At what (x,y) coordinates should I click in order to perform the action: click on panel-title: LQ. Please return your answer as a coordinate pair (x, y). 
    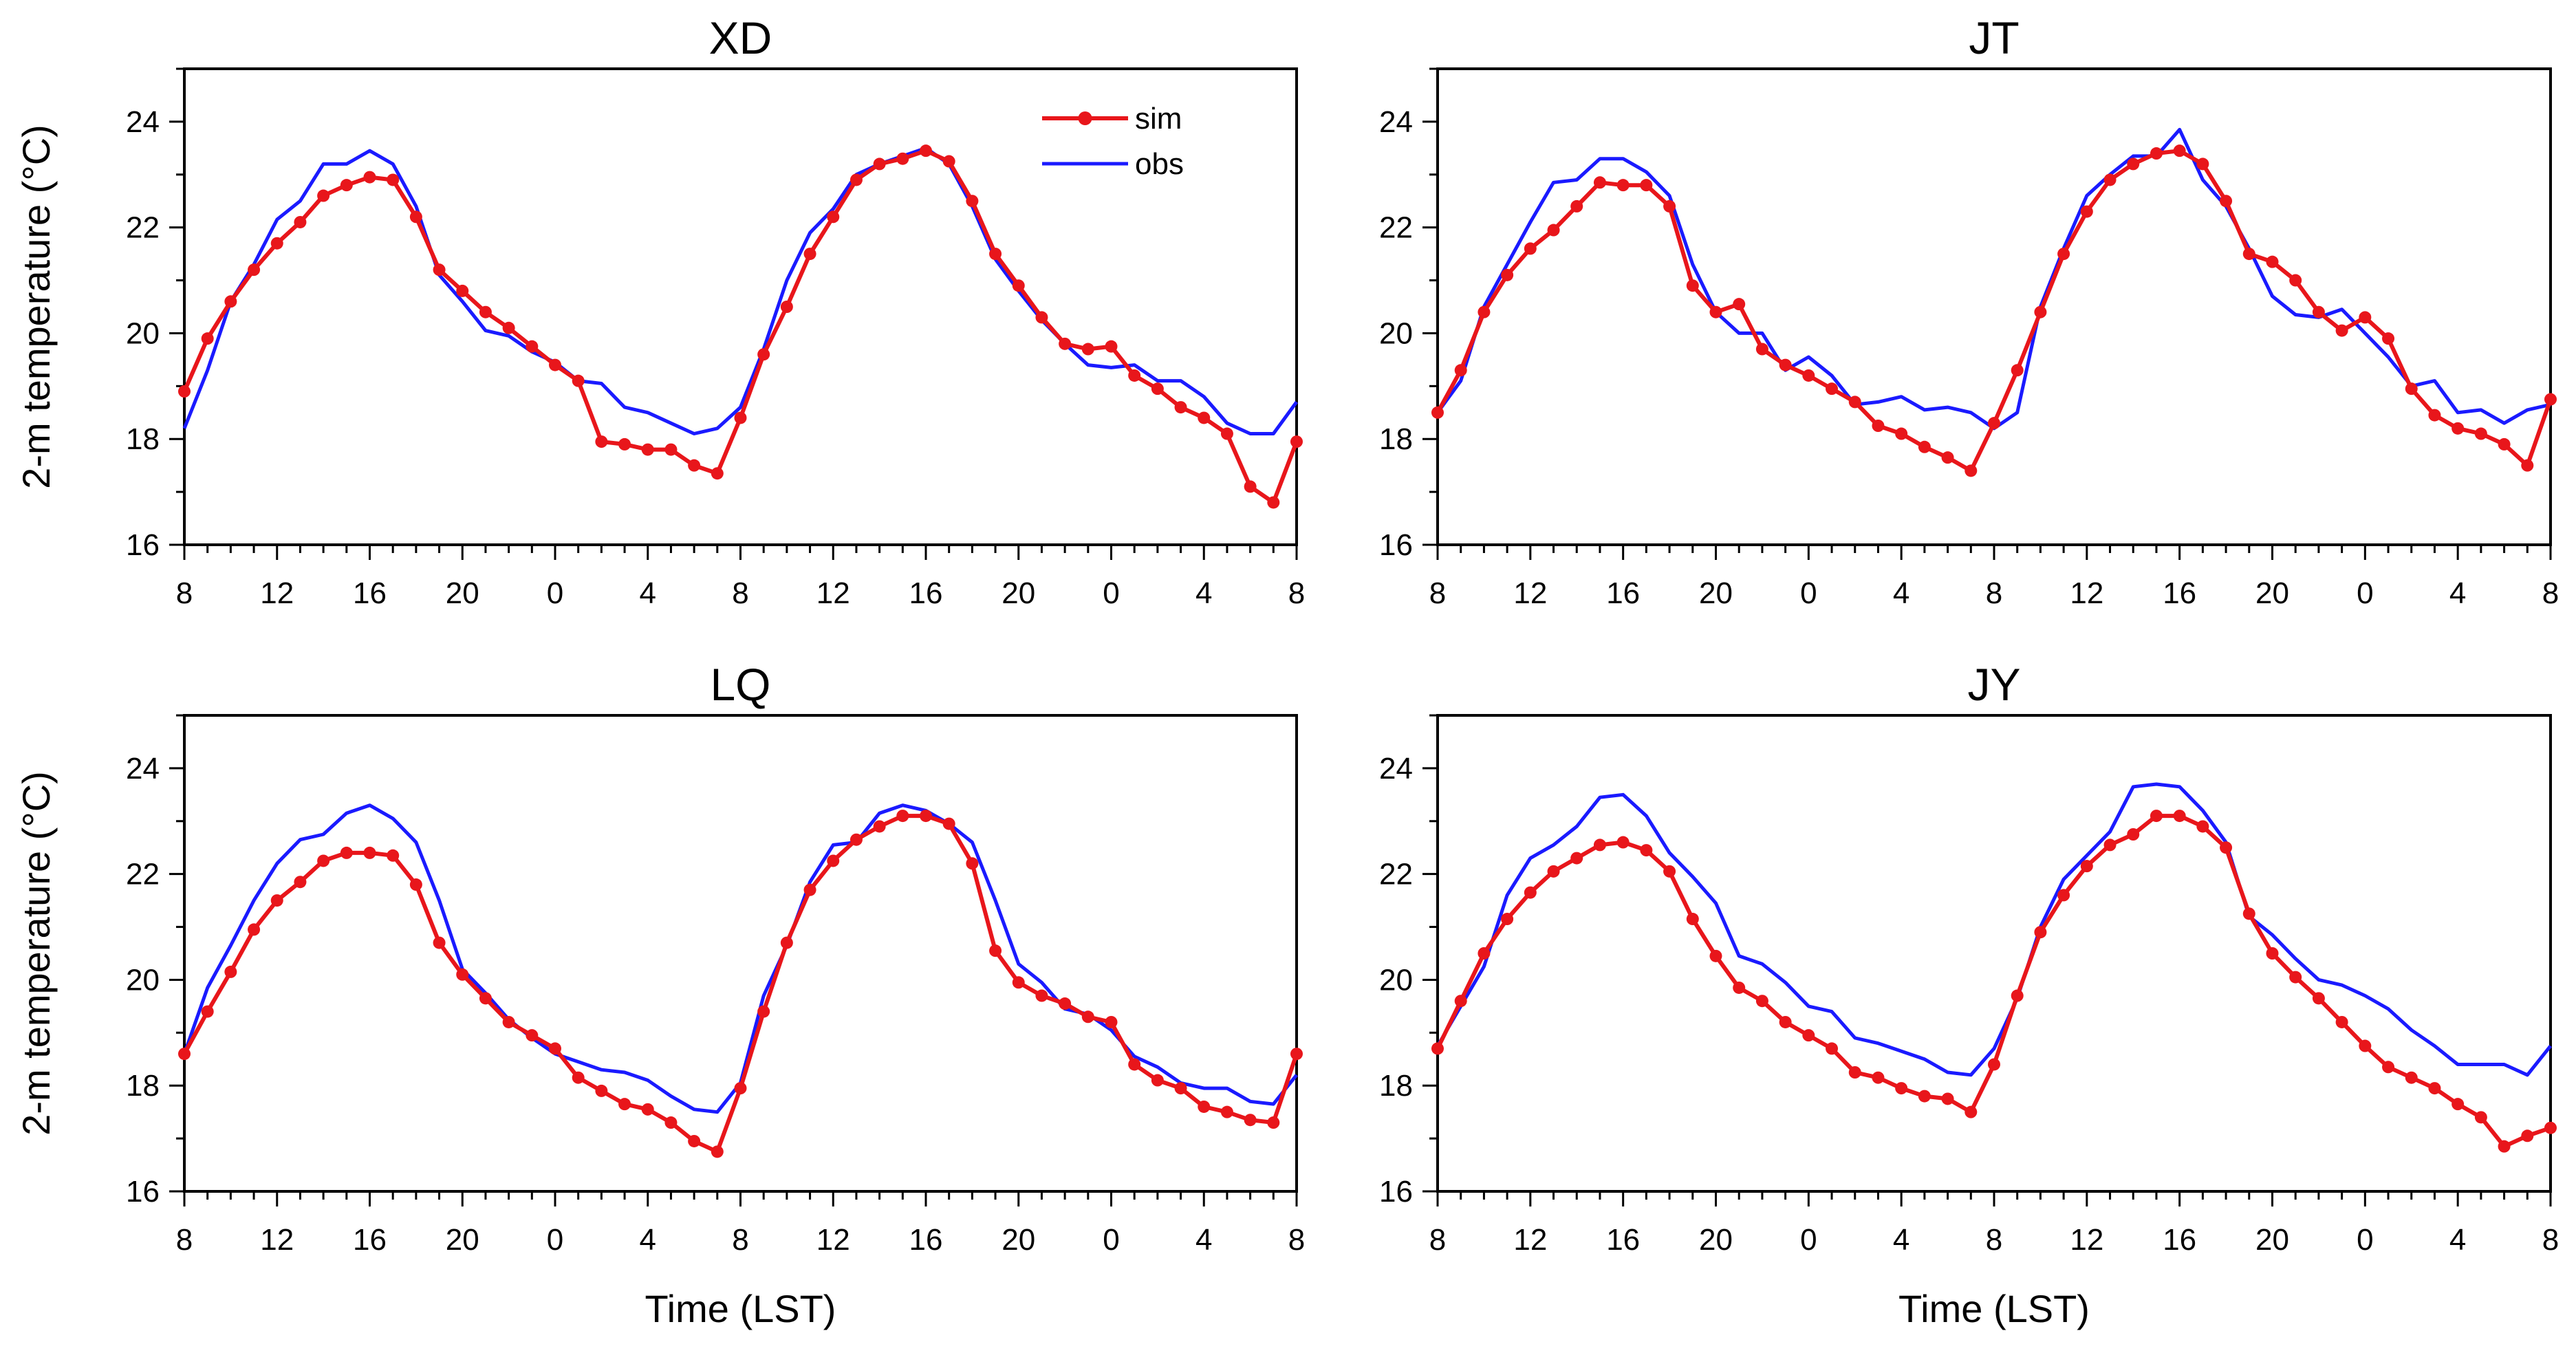
    Looking at the image, I should click on (740, 684).